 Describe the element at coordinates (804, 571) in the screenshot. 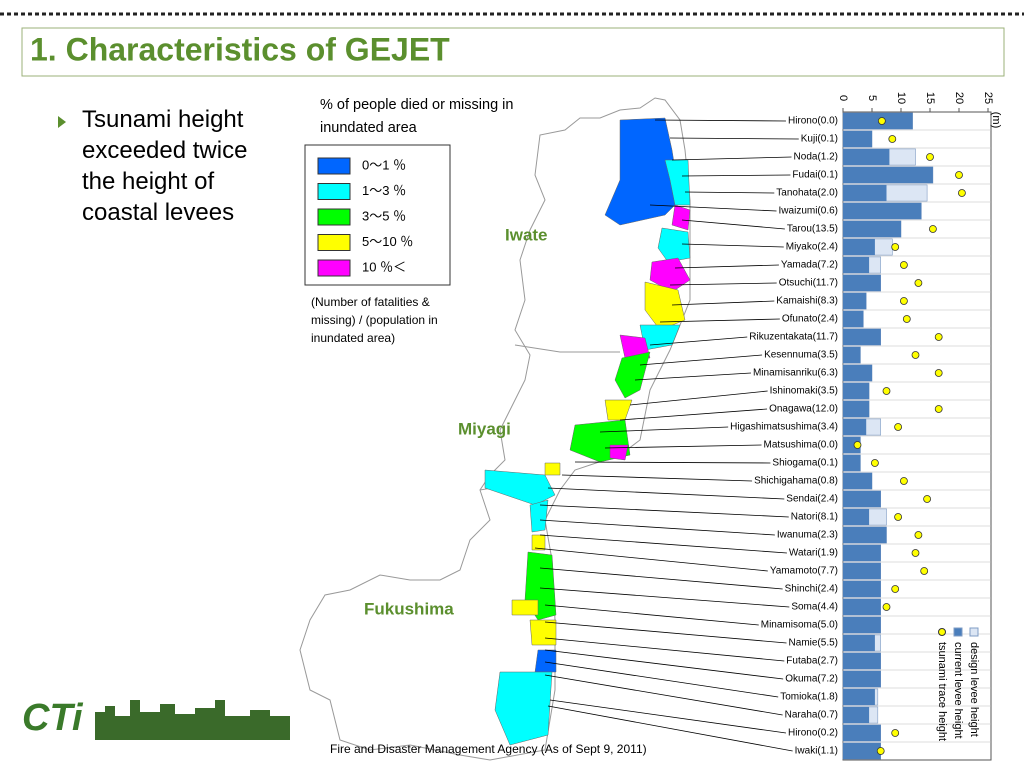

I see `category-label: Yamamoto(7.7)` at that location.